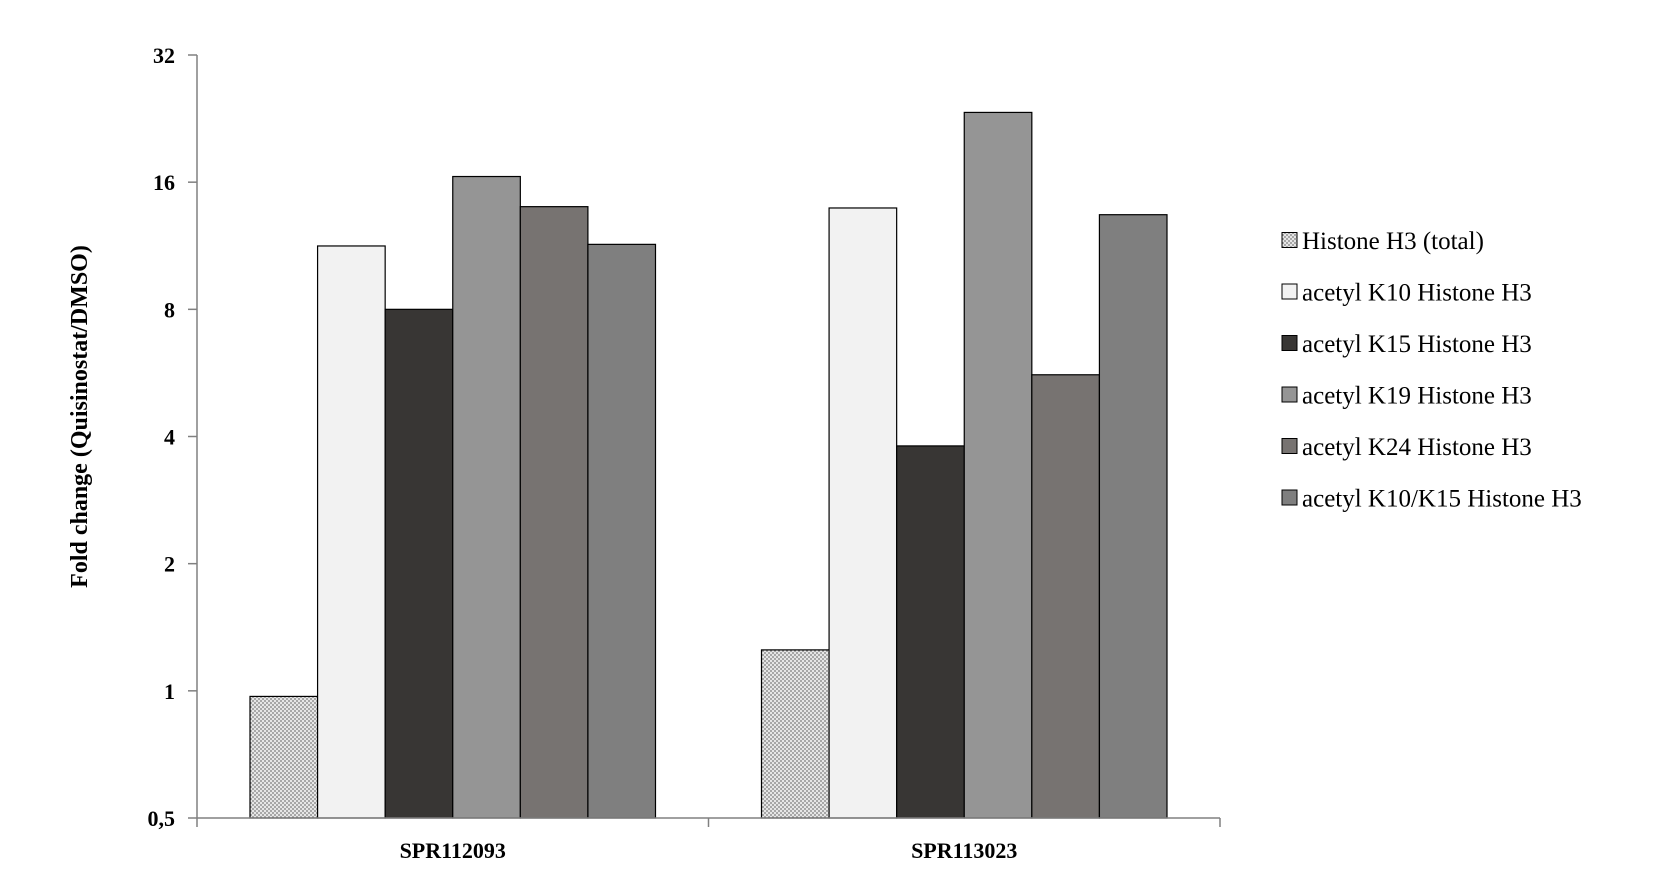  What do you see at coordinates (169, 309) in the screenshot?
I see `y-tick-label: 8` at bounding box center [169, 309].